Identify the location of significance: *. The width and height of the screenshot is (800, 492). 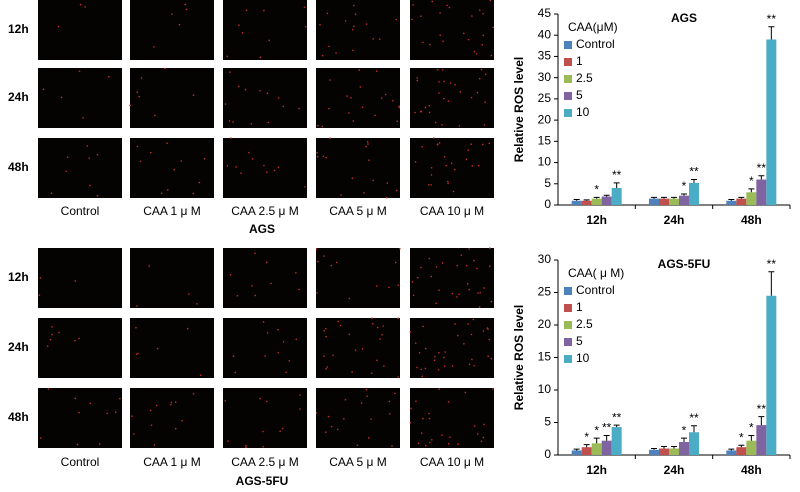
(596, 190).